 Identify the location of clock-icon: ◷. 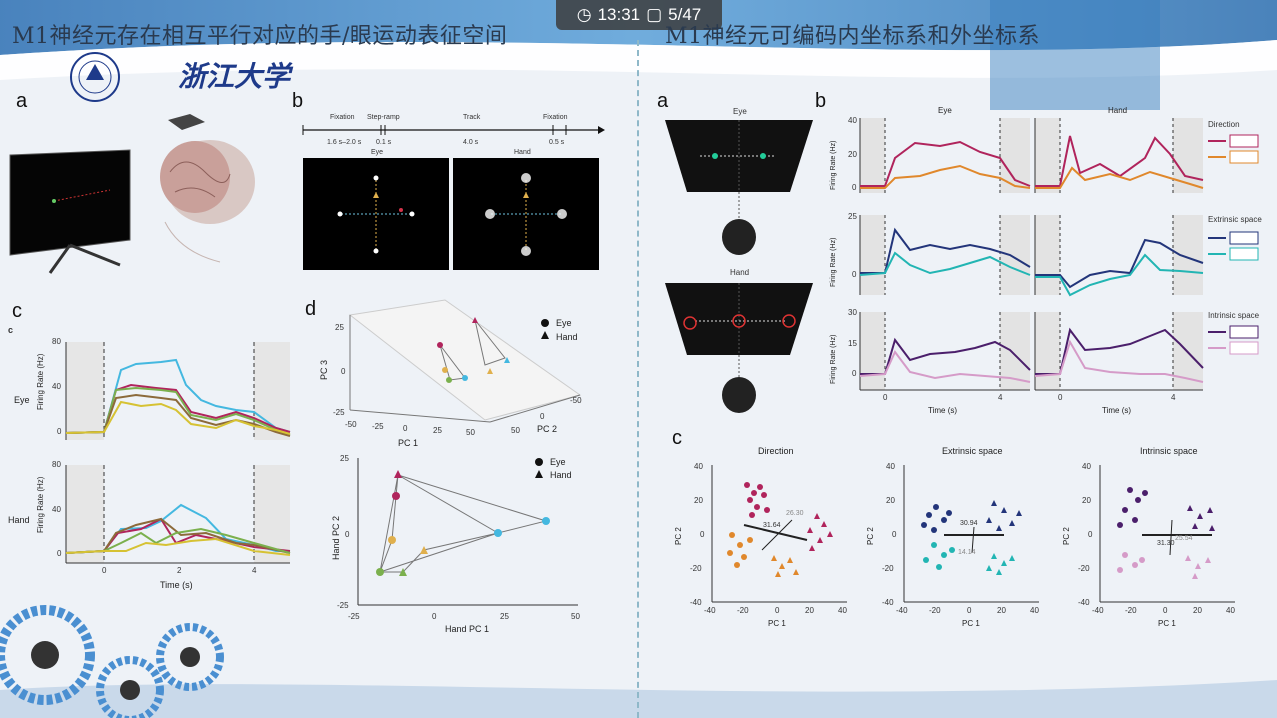
(584, 14).